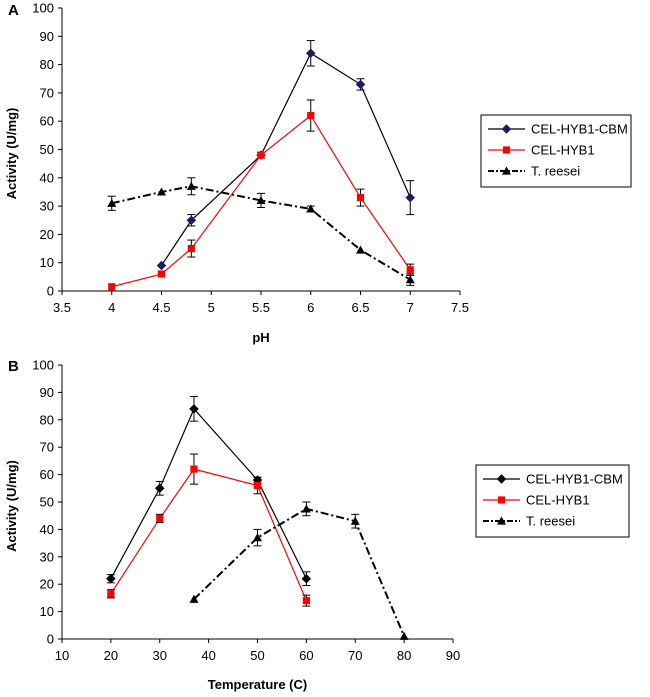  Describe the element at coordinates (47, 529) in the screenshot. I see `panel-b-y-tick-label: 40` at that location.